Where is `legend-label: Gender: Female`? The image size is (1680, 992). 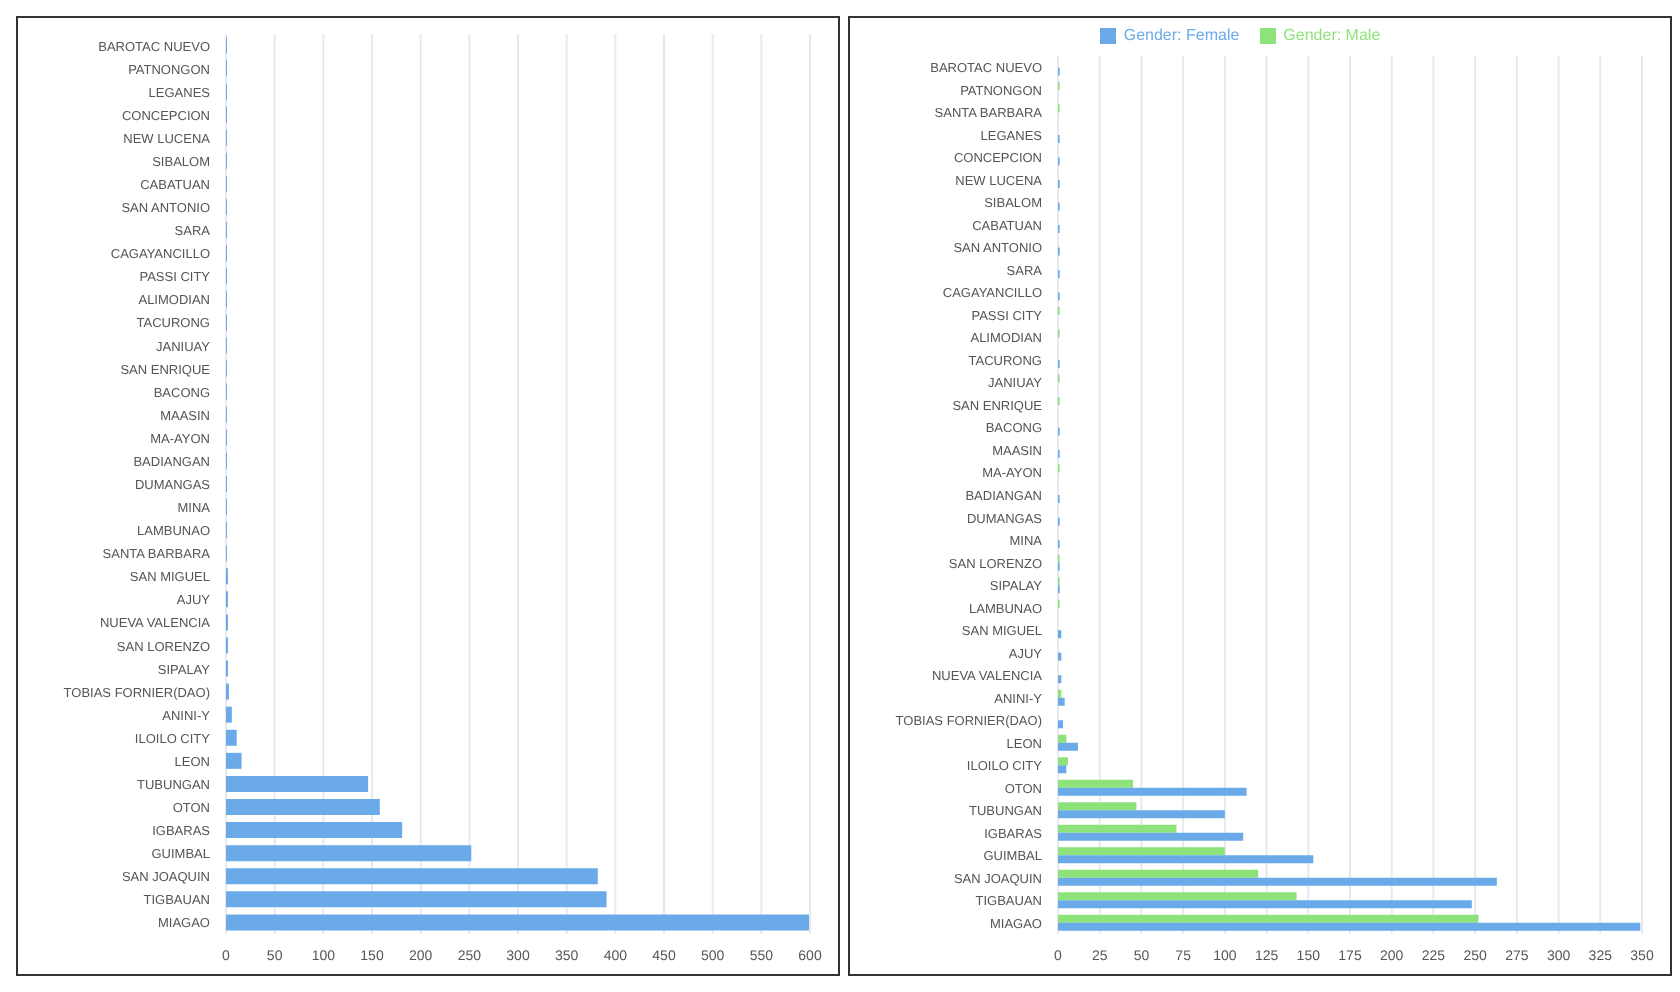
legend-label: Gender: Female is located at coordinates (1181, 35).